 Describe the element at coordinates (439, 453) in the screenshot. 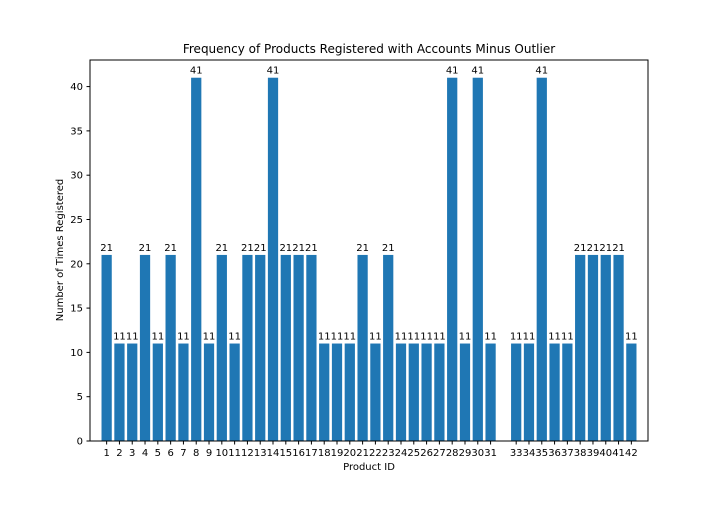

I see `x-tick-label: 27` at that location.